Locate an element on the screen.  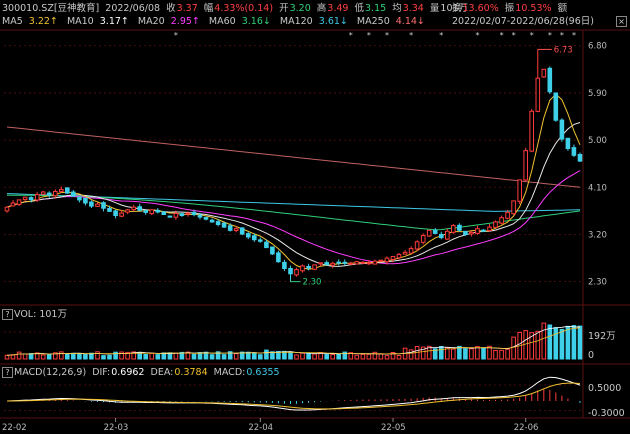
vol-label: VOL: 101万 is located at coordinates (40, 314).